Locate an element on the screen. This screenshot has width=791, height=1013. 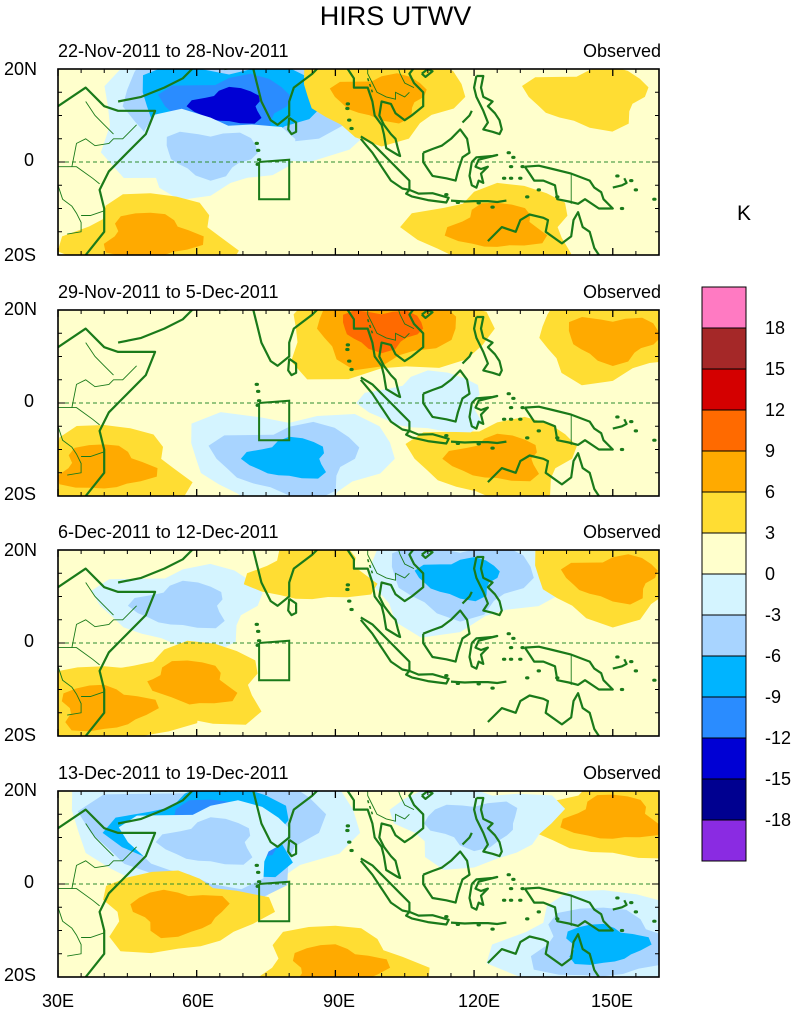
colorbar-label: 18 is located at coordinates (775, 328).